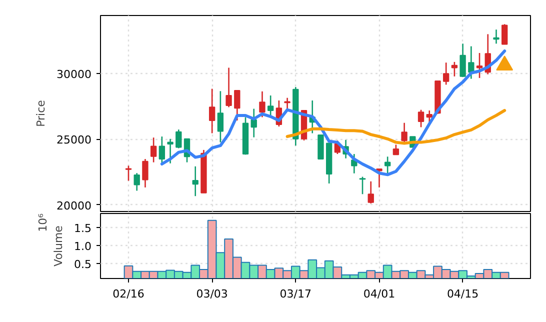 This screenshot has width=546, height=322. I want to click on line-series, so click(396, 126).